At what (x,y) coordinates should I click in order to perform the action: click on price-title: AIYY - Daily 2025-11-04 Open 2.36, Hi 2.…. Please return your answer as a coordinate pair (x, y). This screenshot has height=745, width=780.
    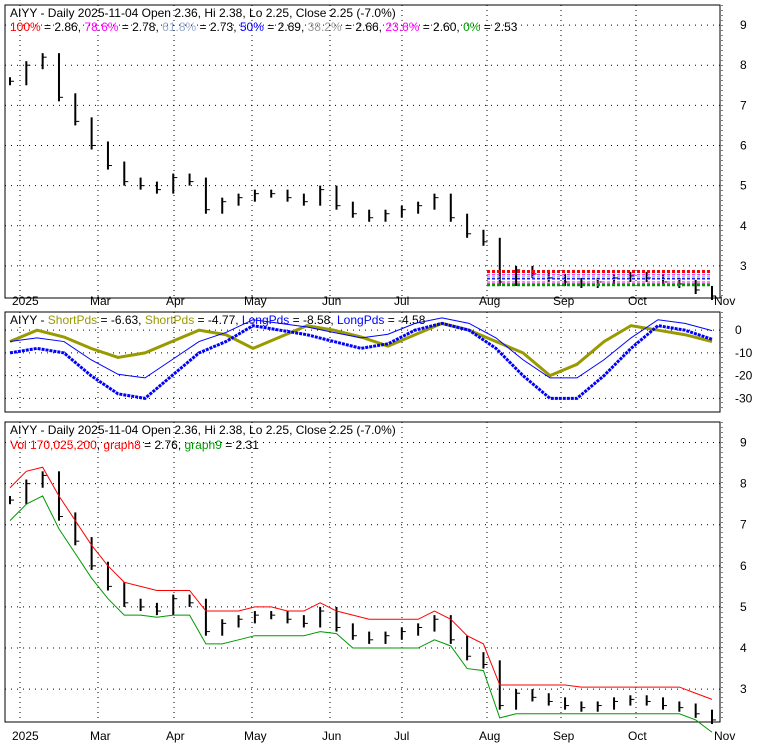
    Looking at the image, I should click on (203, 13).